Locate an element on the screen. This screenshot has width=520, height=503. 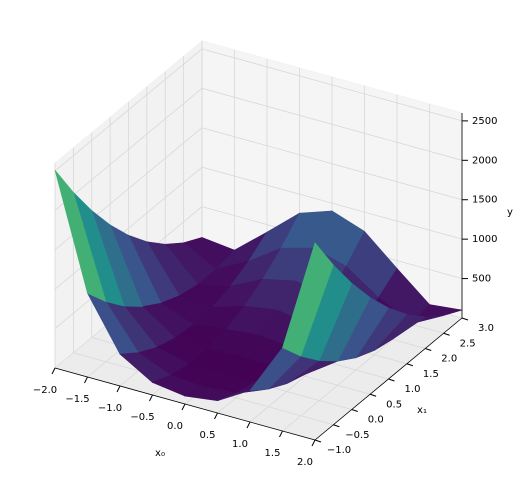
y-tick-label: 0.5 is located at coordinates (394, 404).